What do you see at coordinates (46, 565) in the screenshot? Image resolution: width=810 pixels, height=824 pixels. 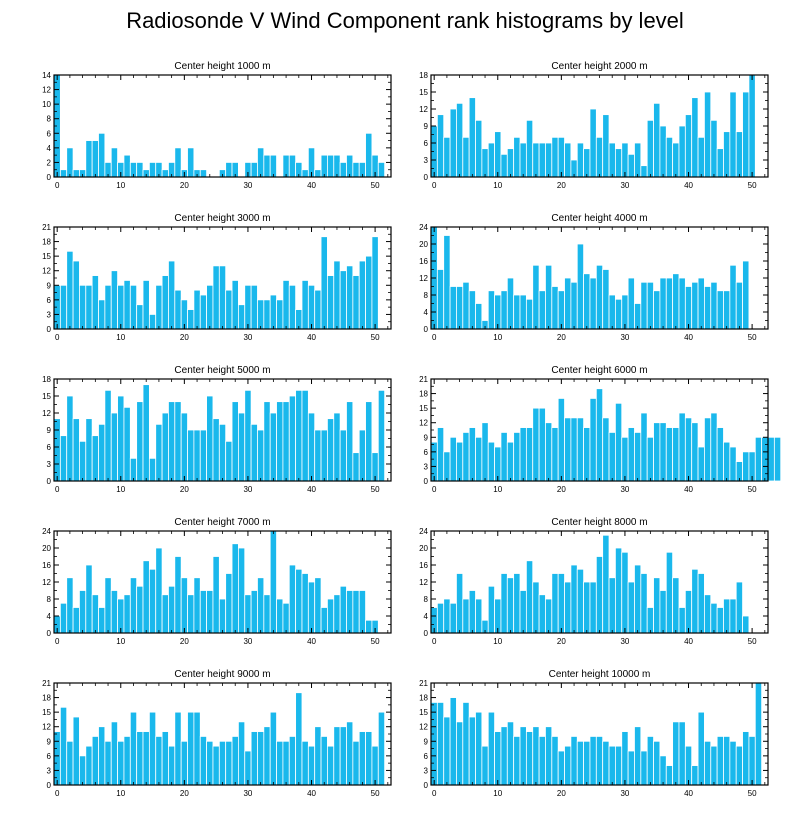 I see `y-tick-label: 16` at bounding box center [46, 565].